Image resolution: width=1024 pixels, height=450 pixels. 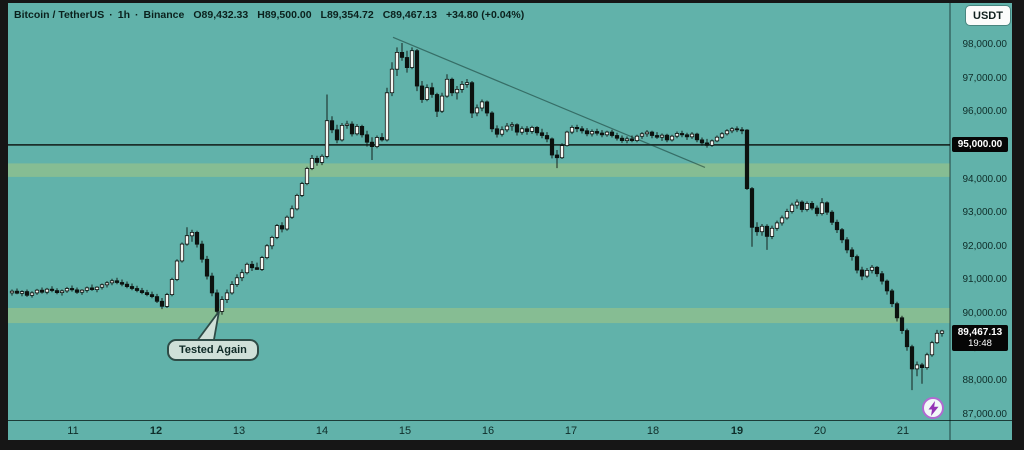 What do you see at coordinates (985, 279) in the screenshot?
I see `price-tick-label: 91,000.00` at bounding box center [985, 279].